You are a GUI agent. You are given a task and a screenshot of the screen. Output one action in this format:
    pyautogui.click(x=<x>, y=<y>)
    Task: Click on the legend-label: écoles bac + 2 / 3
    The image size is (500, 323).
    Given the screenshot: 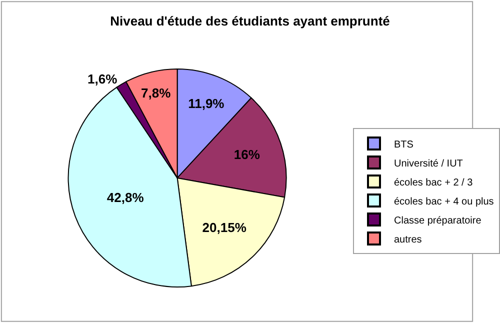 What is the action you would take?
    pyautogui.click(x=434, y=182)
    